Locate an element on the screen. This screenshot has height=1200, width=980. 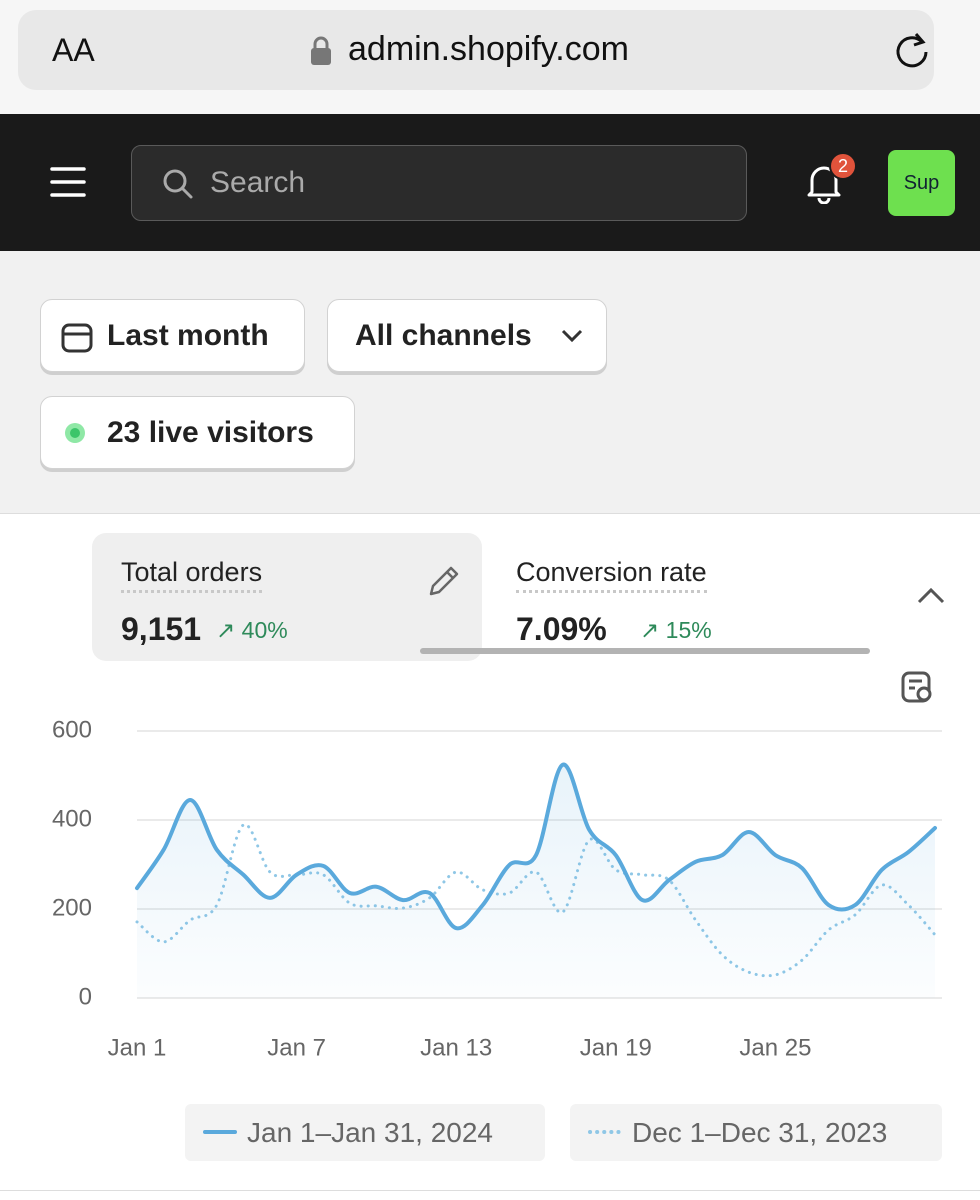
channel-filter: All channels is located at coordinates (467, 335).